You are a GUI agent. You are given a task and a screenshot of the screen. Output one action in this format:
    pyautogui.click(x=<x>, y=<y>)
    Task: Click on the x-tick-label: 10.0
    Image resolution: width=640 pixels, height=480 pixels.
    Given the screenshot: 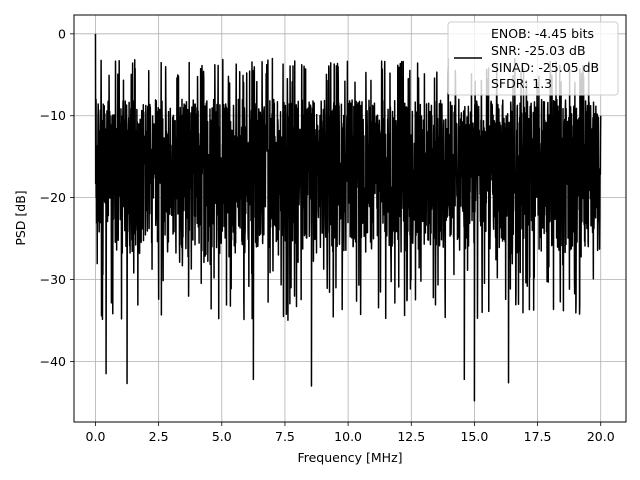 What is the action you would take?
    pyautogui.click(x=348, y=436)
    